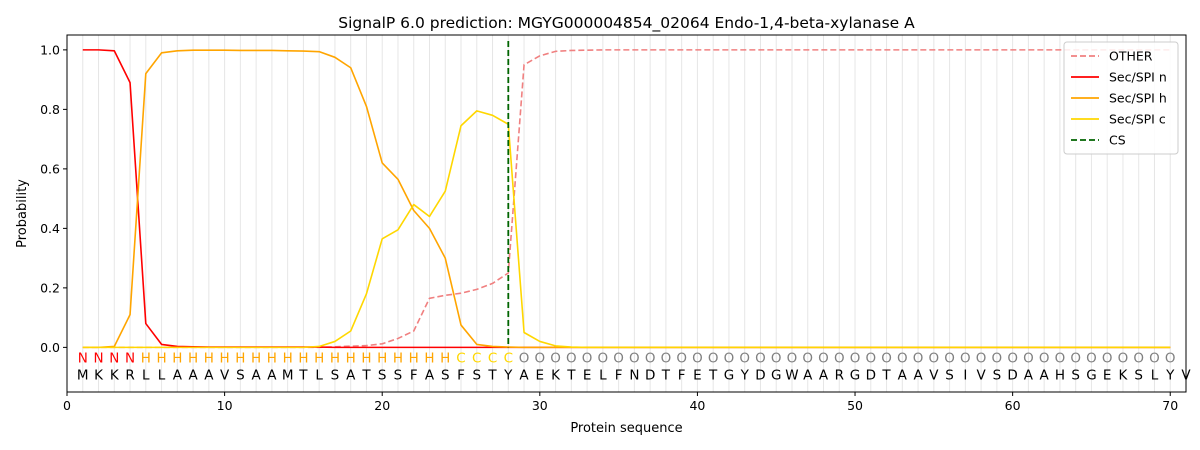 This screenshot has height=450, width=1200. What do you see at coordinates (1131, 56) in the screenshot?
I see `legend-label: OTHER` at bounding box center [1131, 56].